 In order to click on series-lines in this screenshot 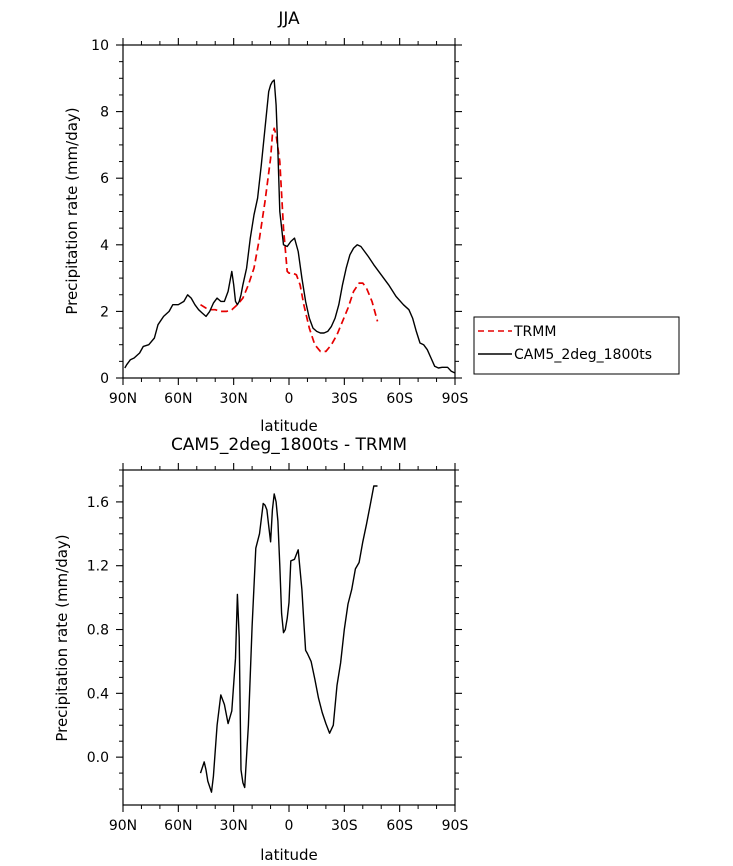, I will do `click(288, 639)`.